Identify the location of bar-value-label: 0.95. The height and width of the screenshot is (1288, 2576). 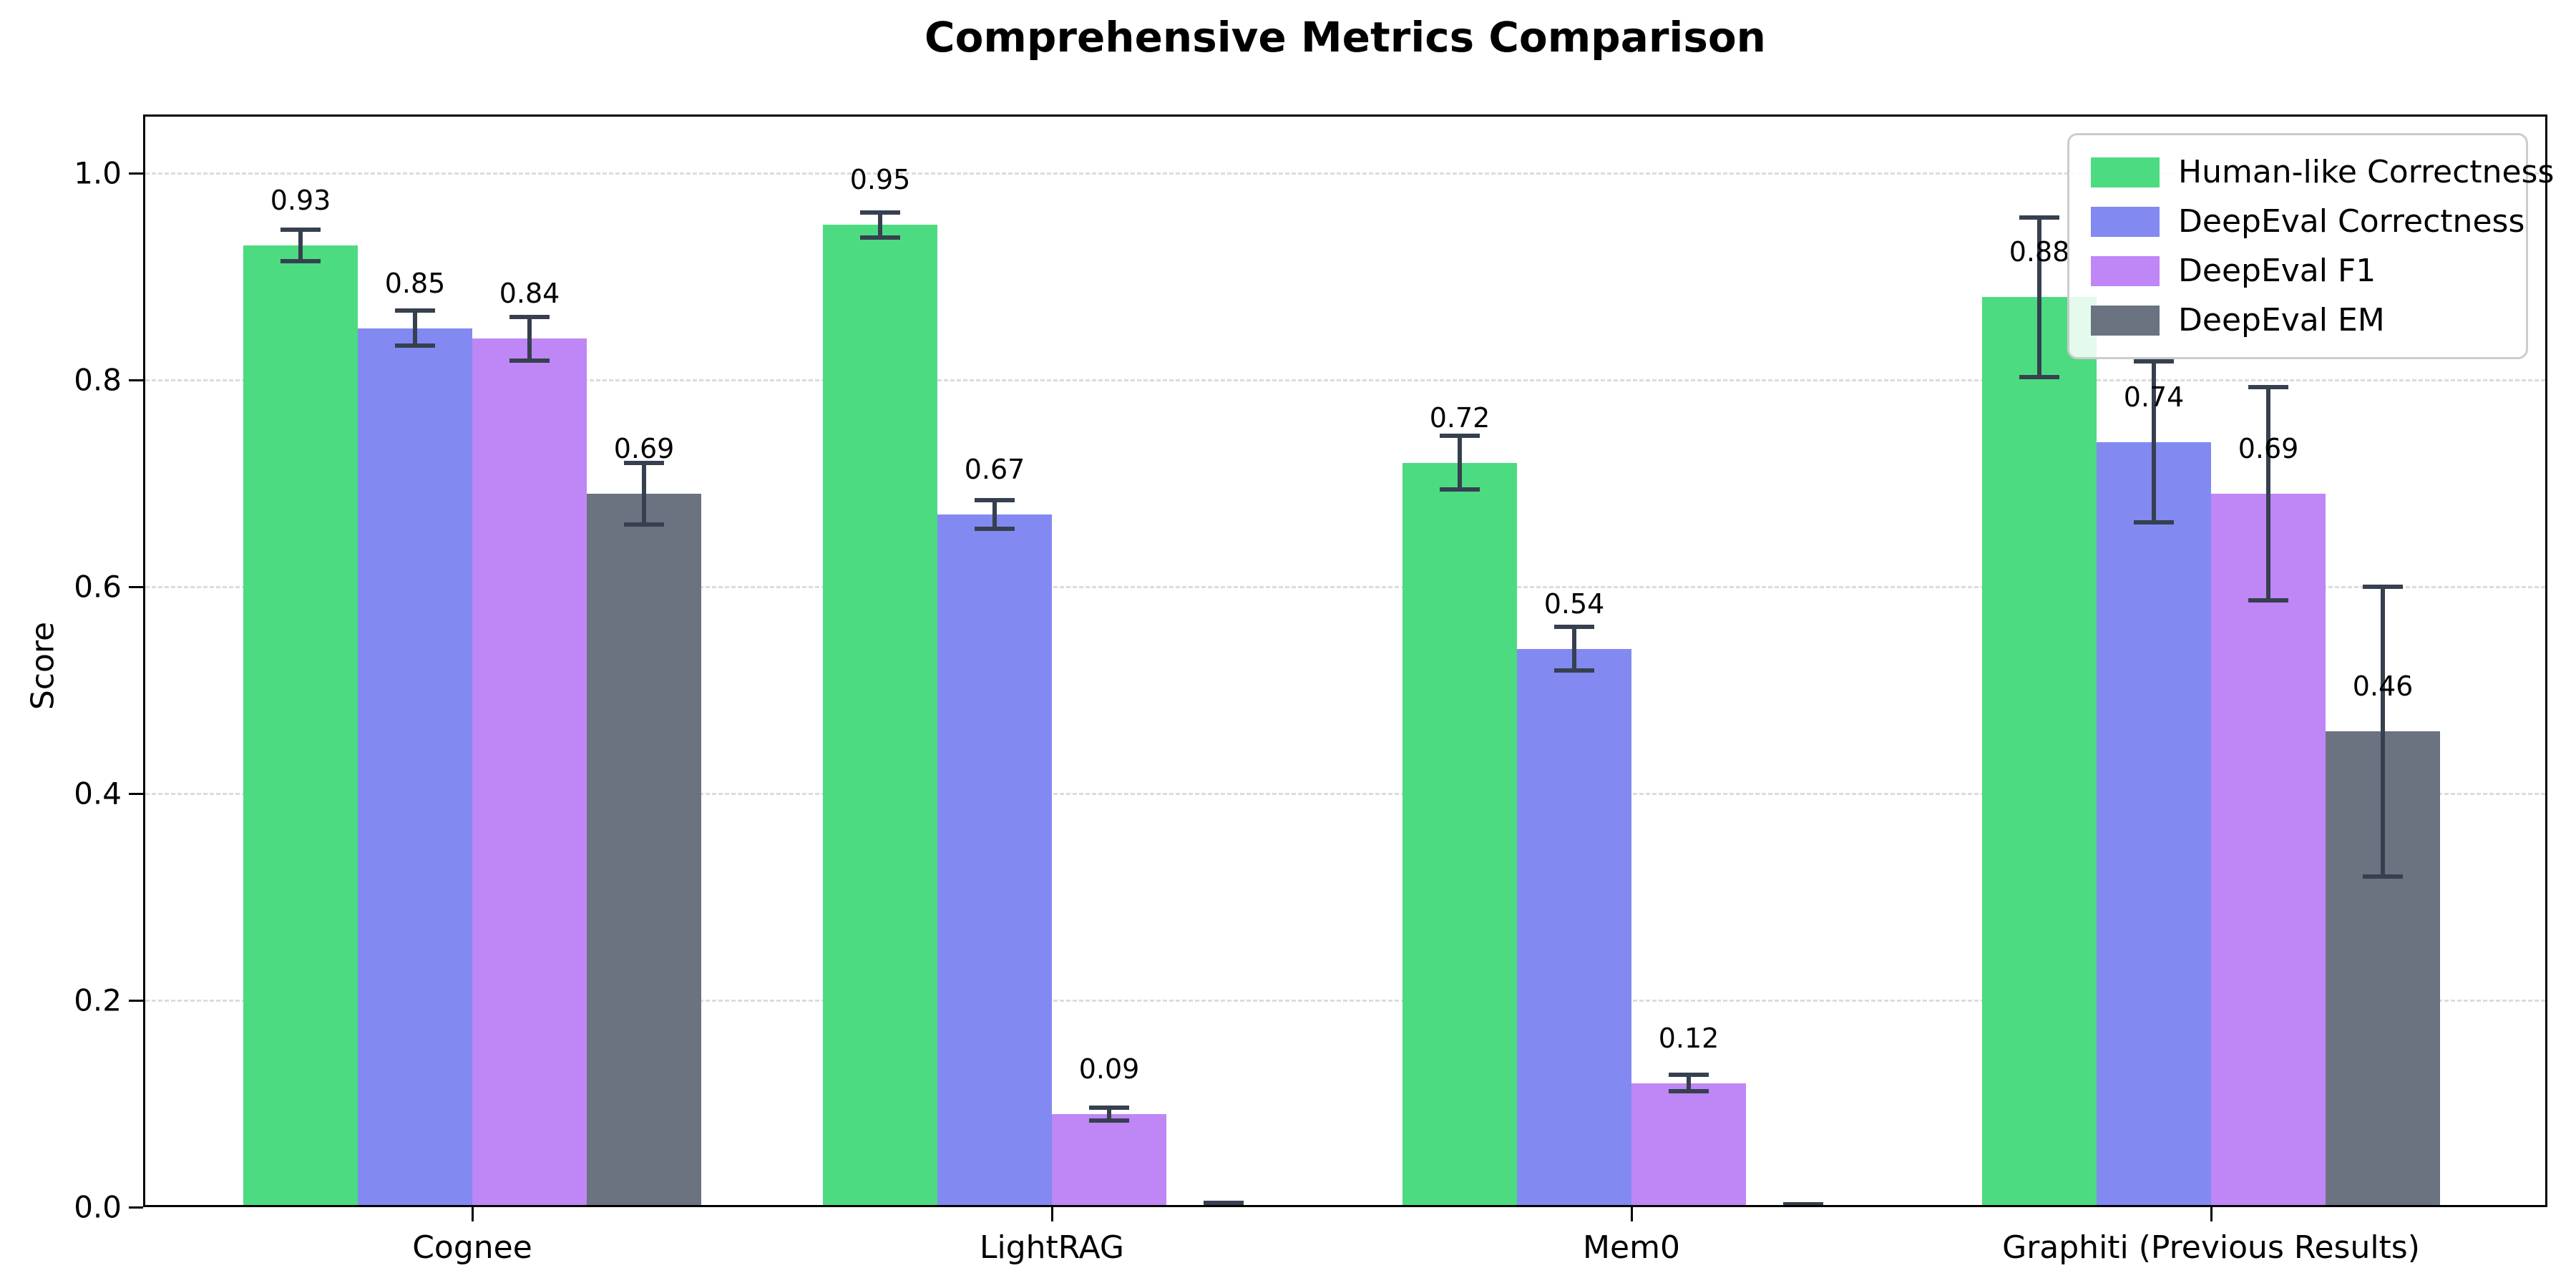
(880, 180).